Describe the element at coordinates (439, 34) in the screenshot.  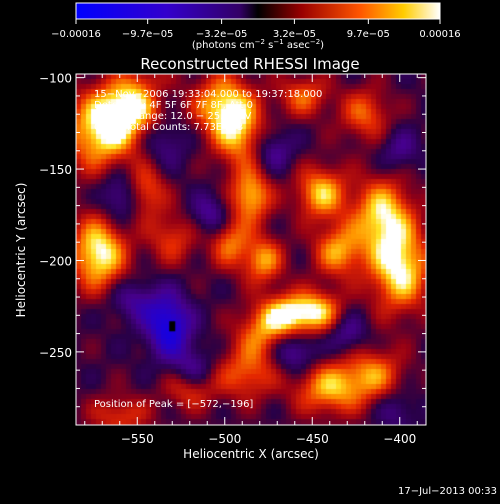
I see `colorbar-tick-label: 0.00016` at that location.